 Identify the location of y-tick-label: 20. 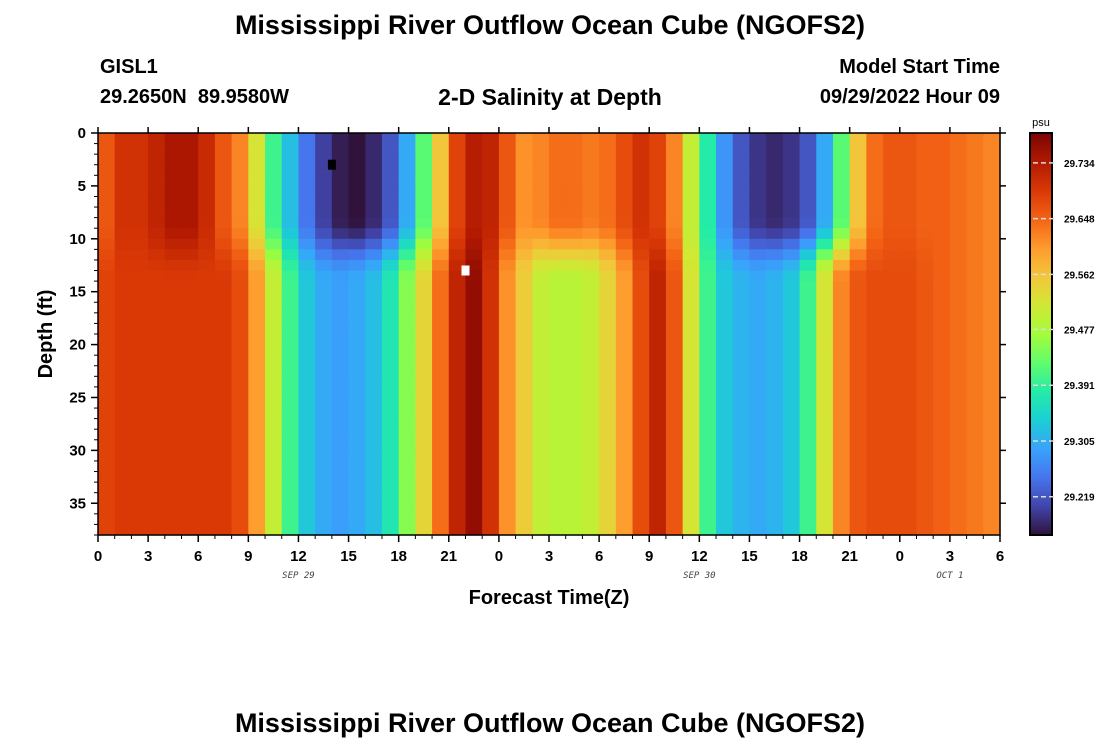
(77, 345).